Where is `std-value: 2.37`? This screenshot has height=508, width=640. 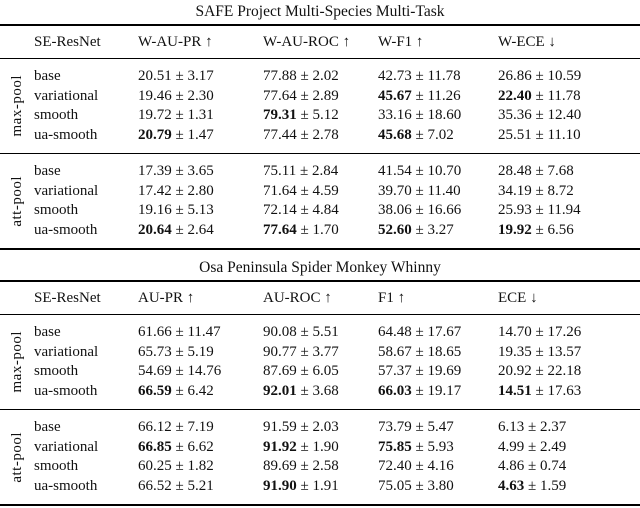 std-value: 2.37 is located at coordinates (553, 427).